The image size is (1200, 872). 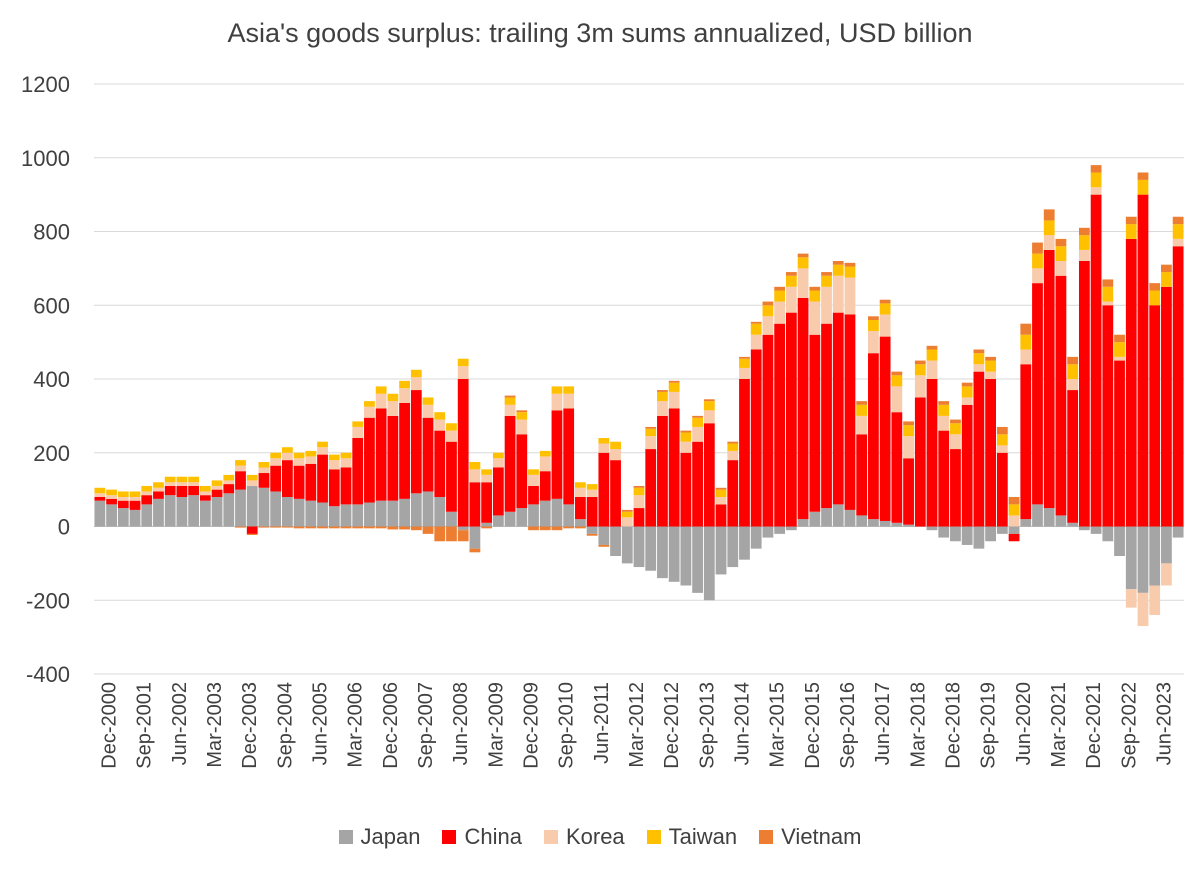 What do you see at coordinates (482, 837) in the screenshot?
I see `legend-item-china: China` at bounding box center [482, 837].